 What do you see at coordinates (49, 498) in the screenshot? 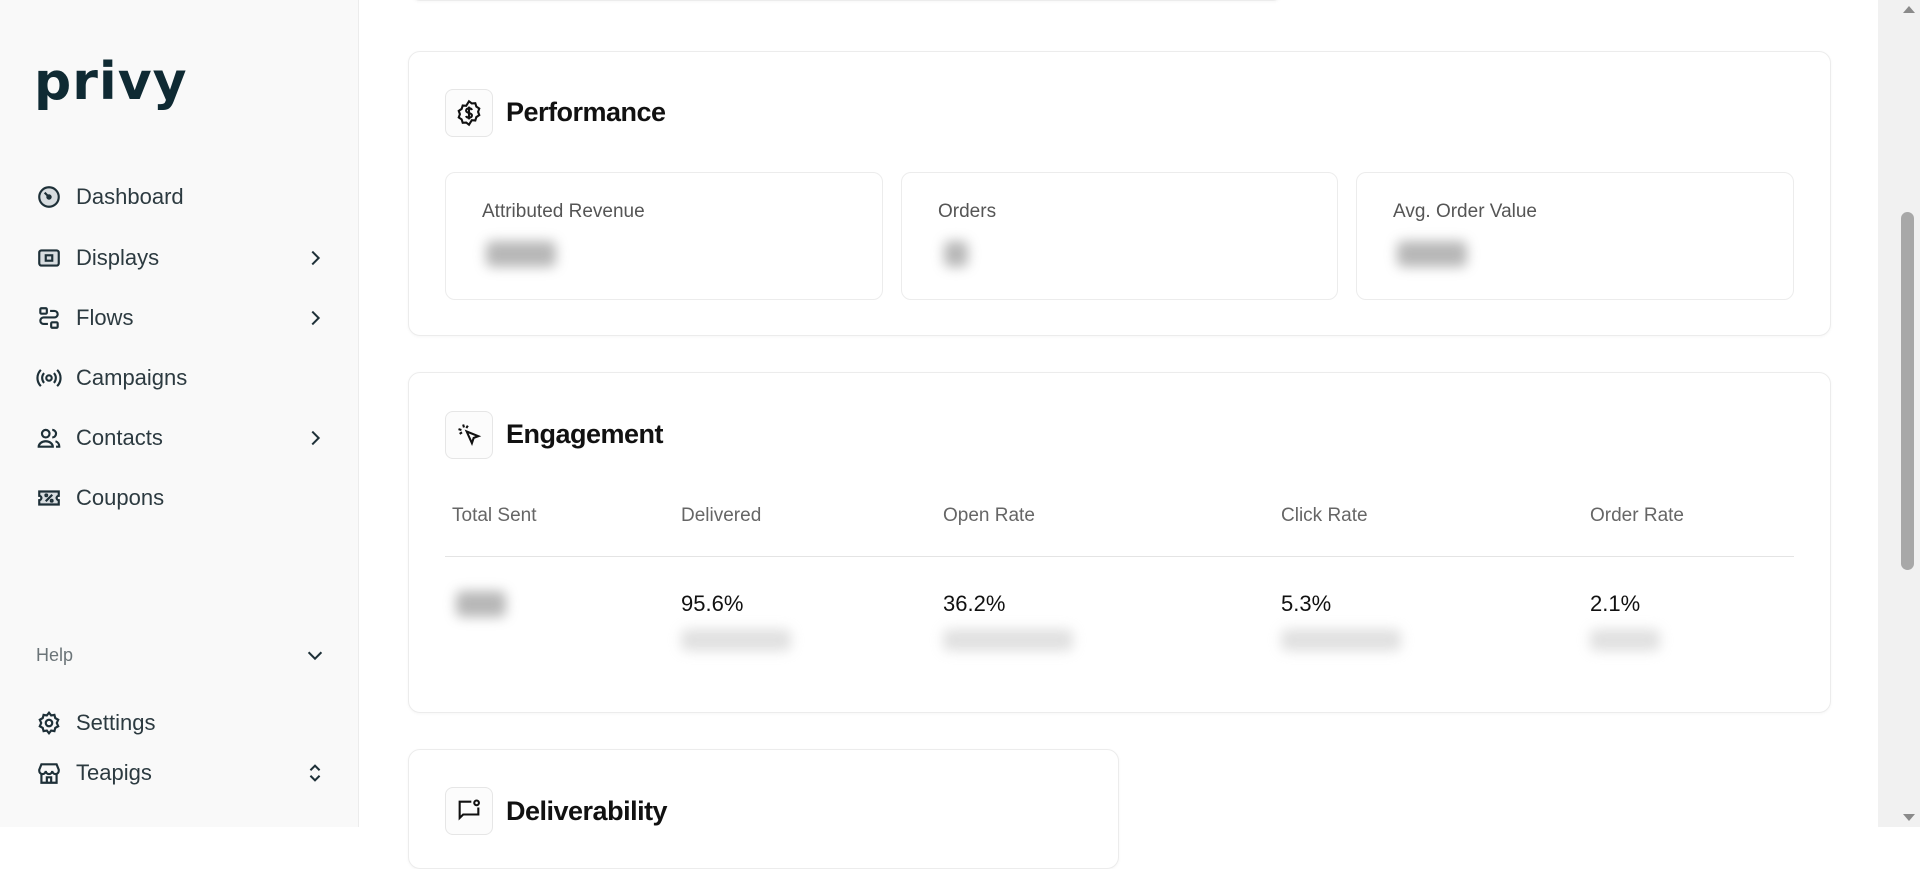
I see `ticket-icon` at bounding box center [49, 498].